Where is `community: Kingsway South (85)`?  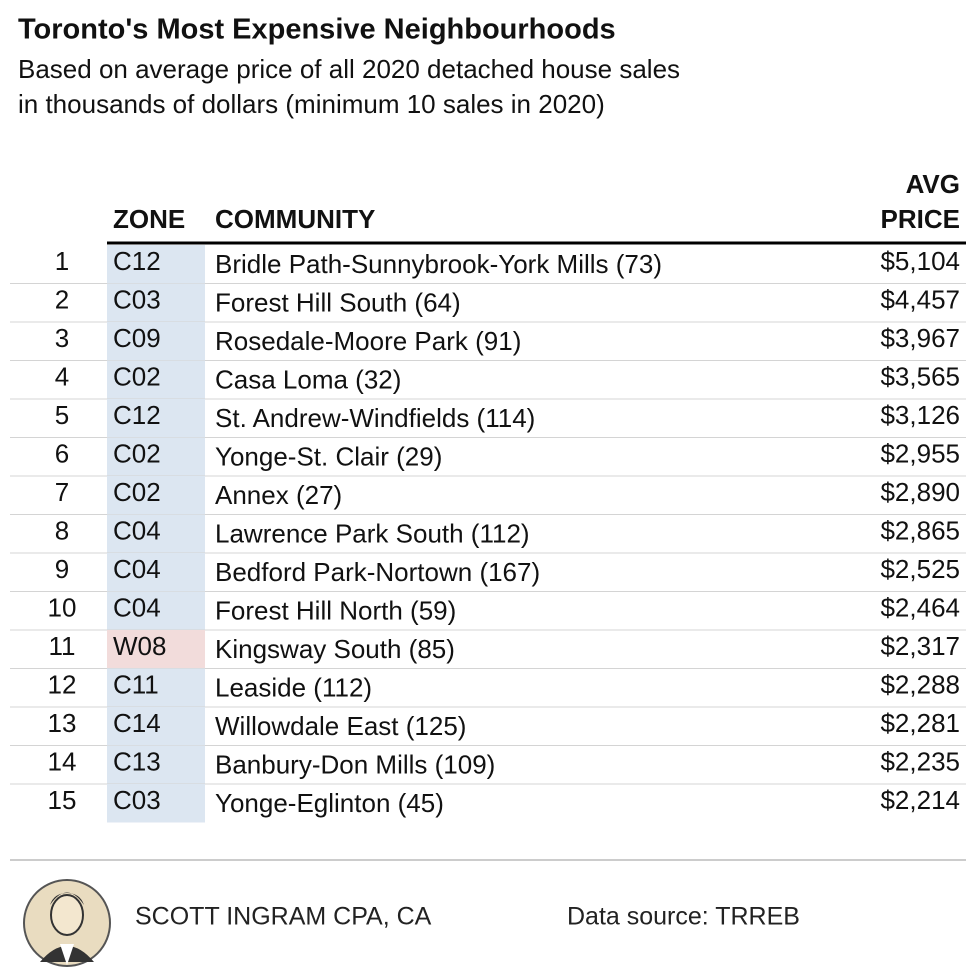 community: Kingsway South (85) is located at coordinates (335, 649).